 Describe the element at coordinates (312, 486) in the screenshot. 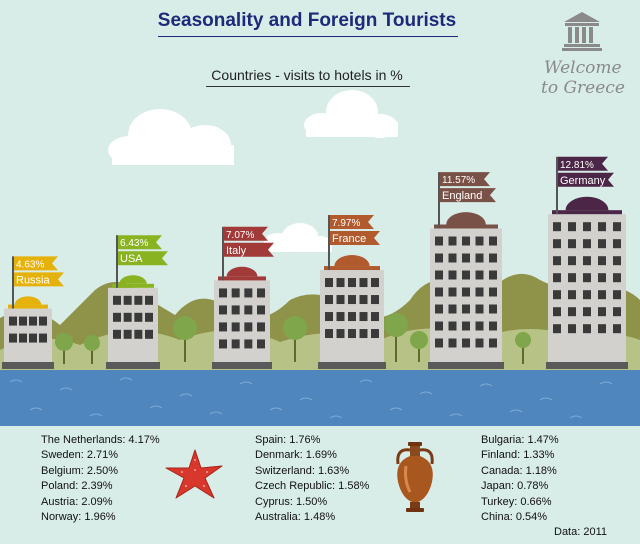

I see `list-item: Czech Republic: 1.58%` at that location.